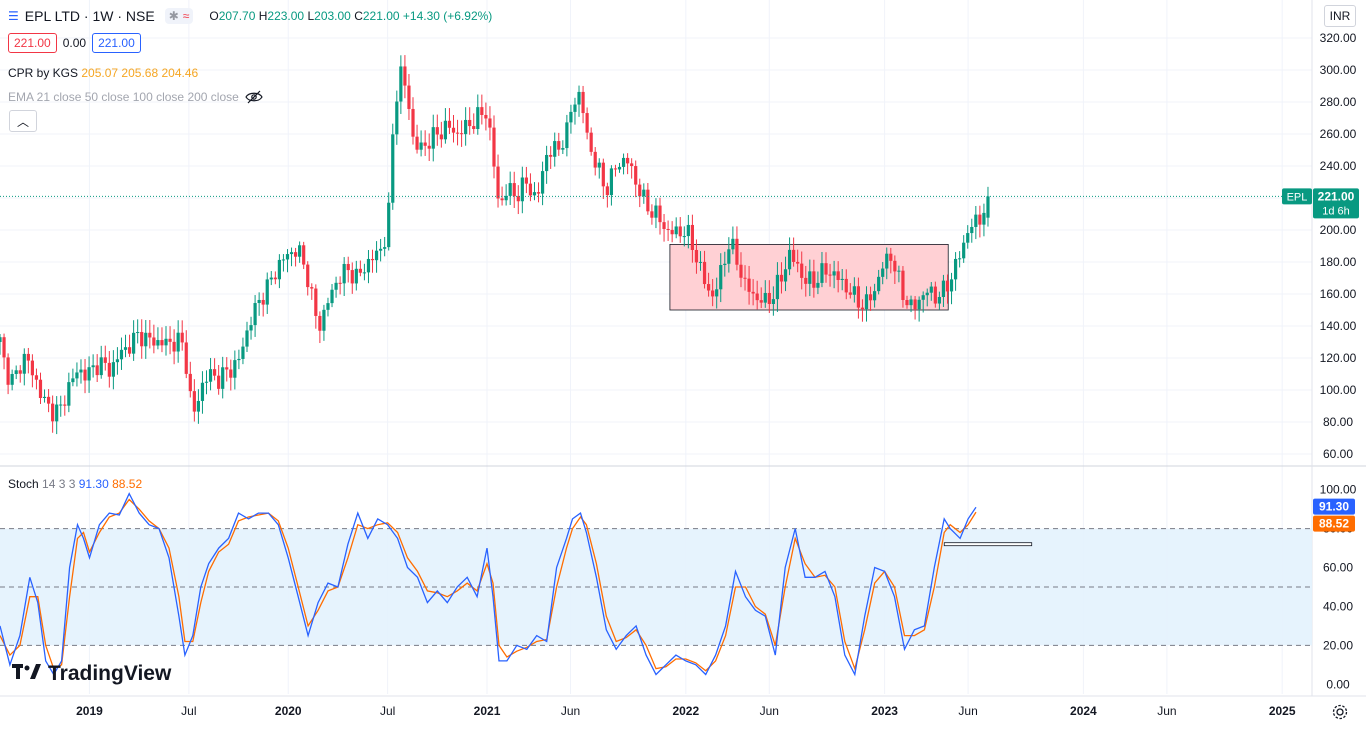  What do you see at coordinates (110, 673) in the screenshot?
I see `logo-text: TradingView` at bounding box center [110, 673].